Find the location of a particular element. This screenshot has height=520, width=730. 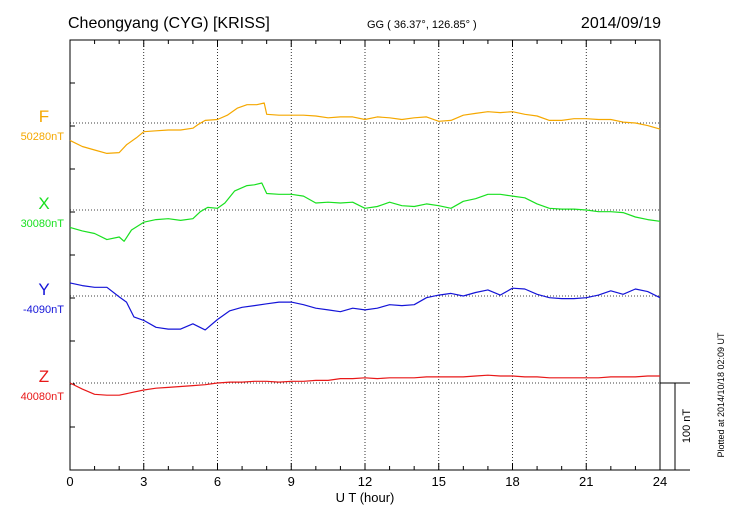

series-name-y: Y is located at coordinates (43, 289).